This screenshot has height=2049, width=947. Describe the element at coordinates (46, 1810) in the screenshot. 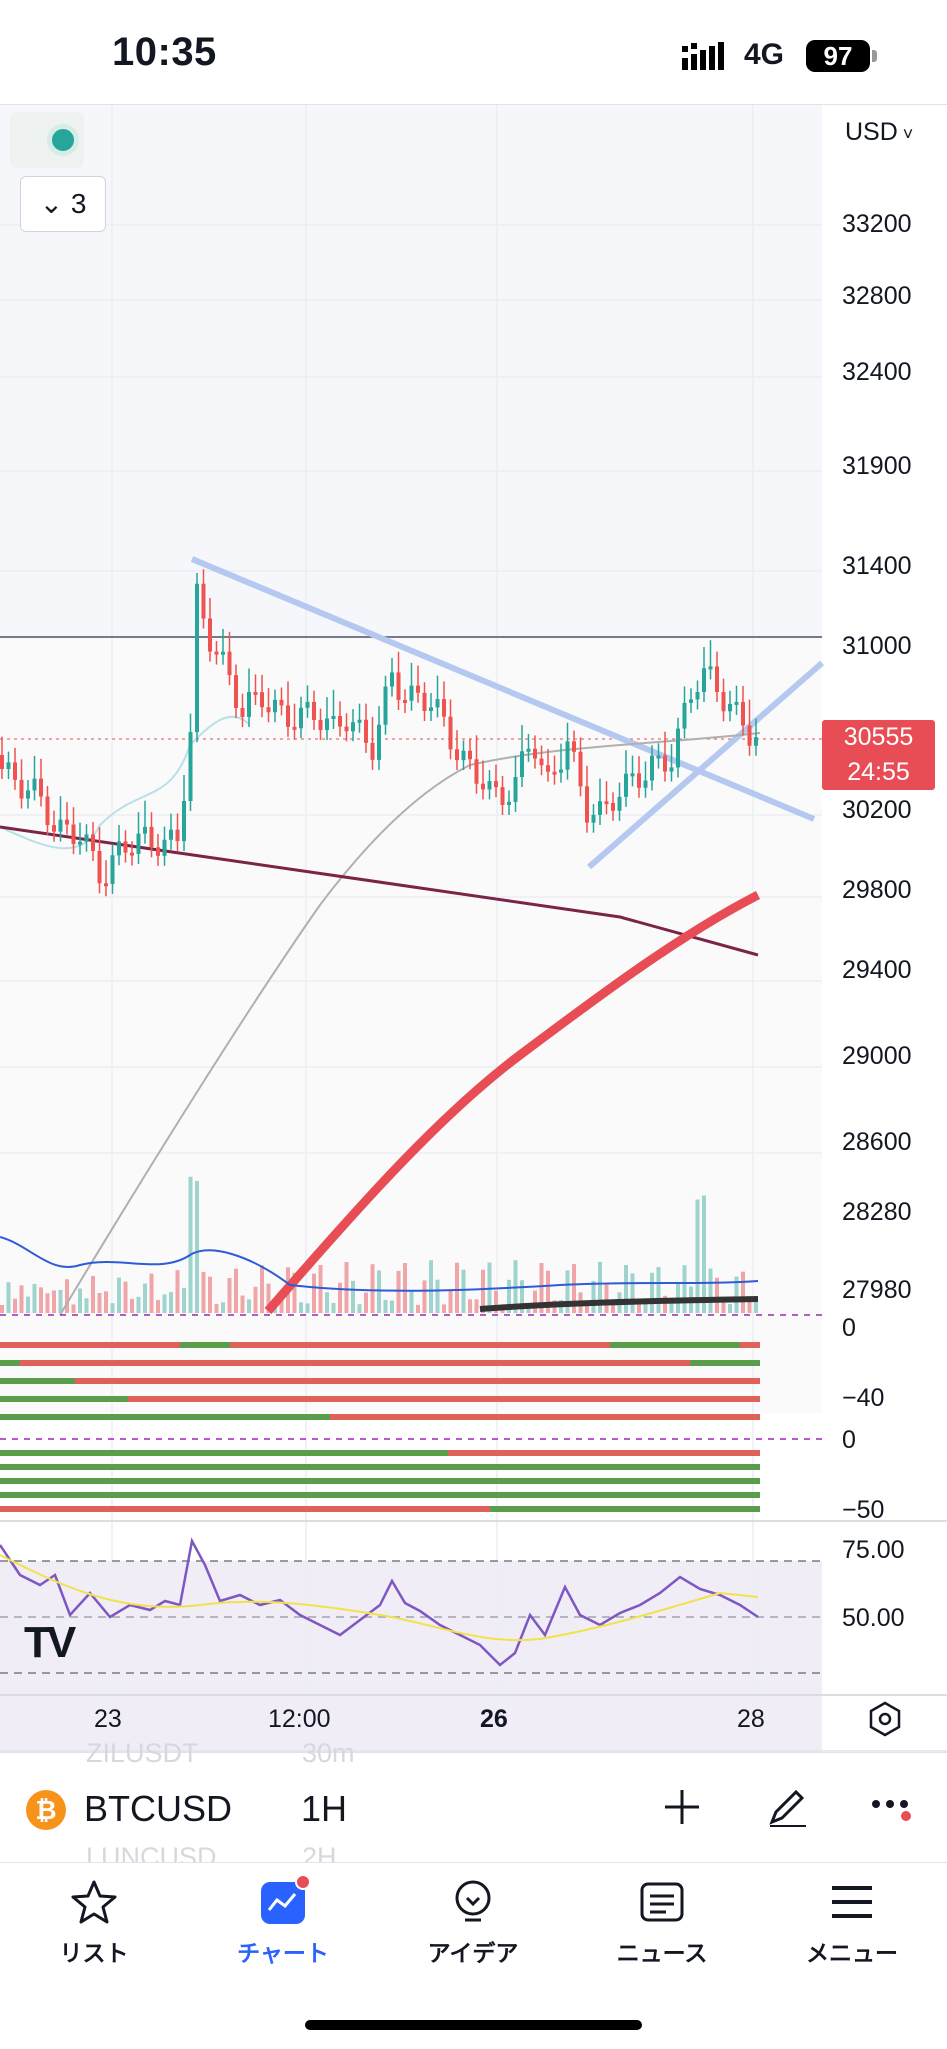

I see `bitcoin-icon: ₿` at that location.